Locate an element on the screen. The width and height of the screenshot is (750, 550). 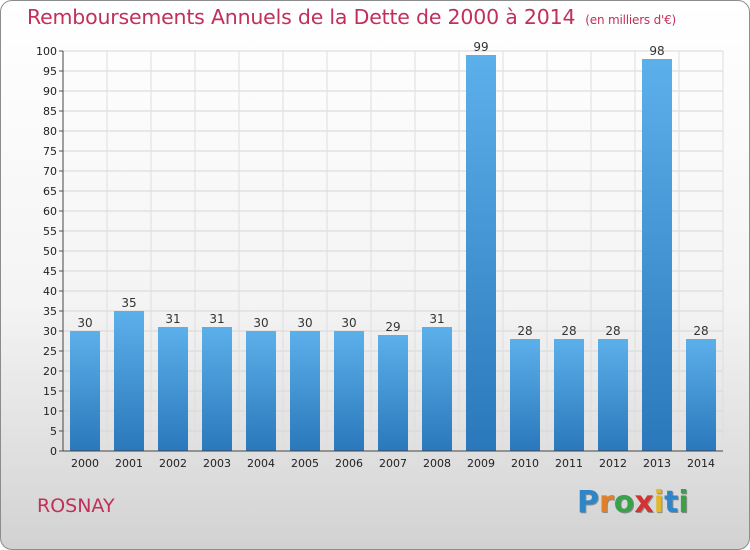
logo-letter: t is located at coordinates (671, 502).